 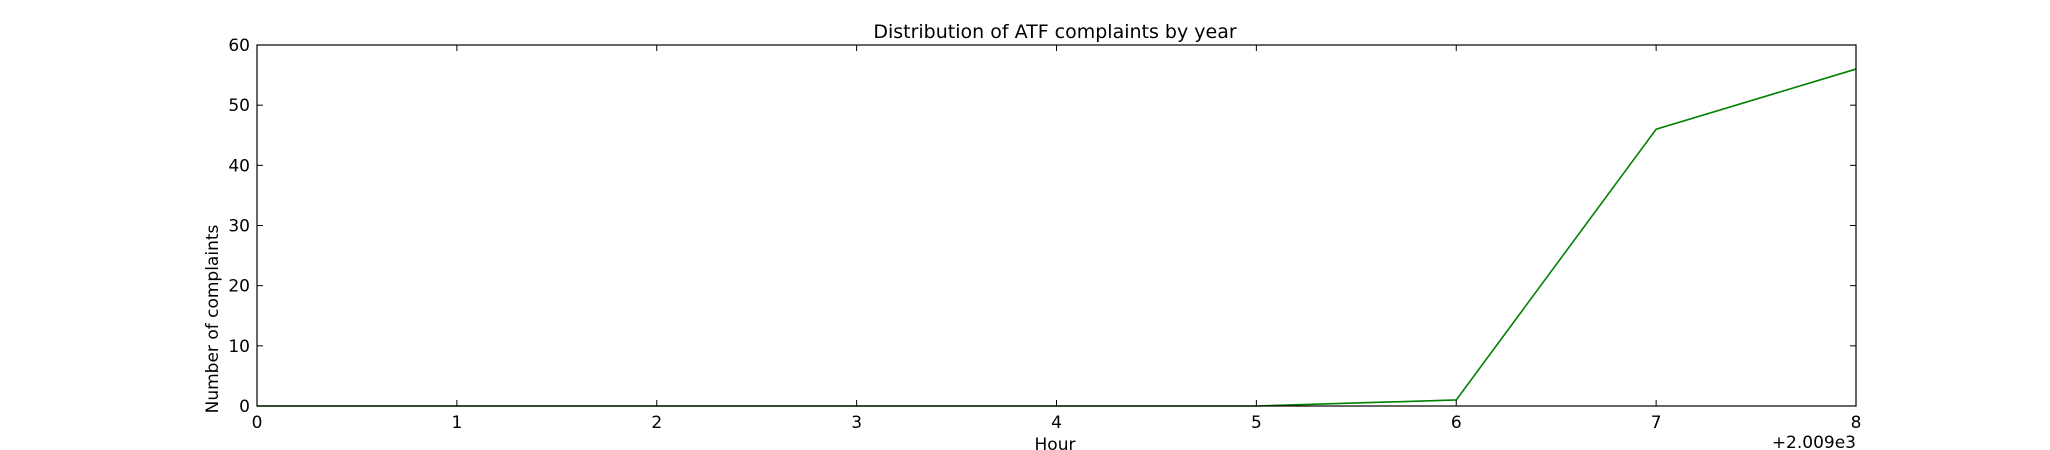 I want to click on chart-title: Distribution of ATF complaints by year, so click(x=1055, y=32).